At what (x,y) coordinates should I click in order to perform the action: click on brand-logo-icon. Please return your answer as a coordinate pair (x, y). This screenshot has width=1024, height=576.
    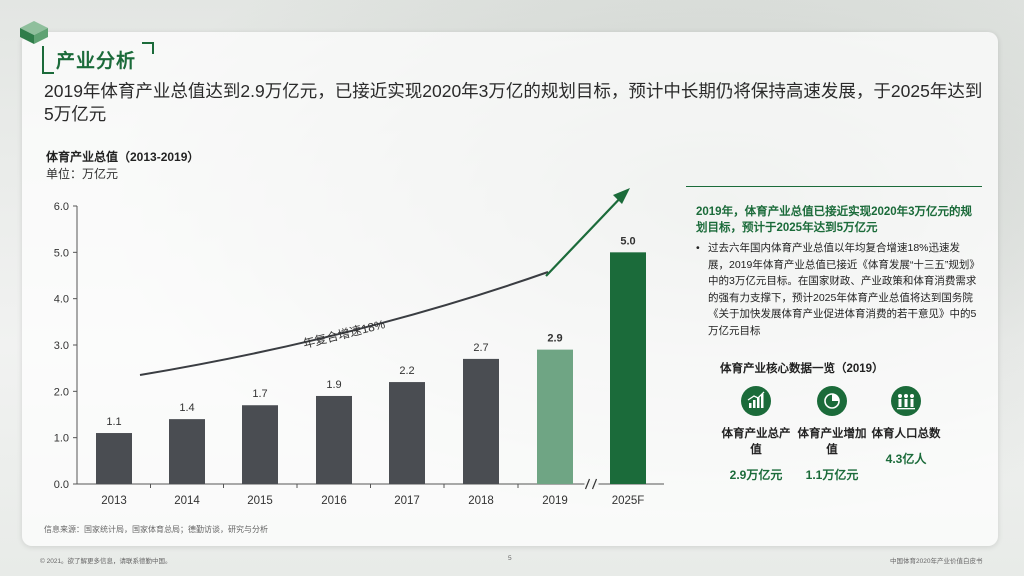
    Looking at the image, I should click on (34, 32).